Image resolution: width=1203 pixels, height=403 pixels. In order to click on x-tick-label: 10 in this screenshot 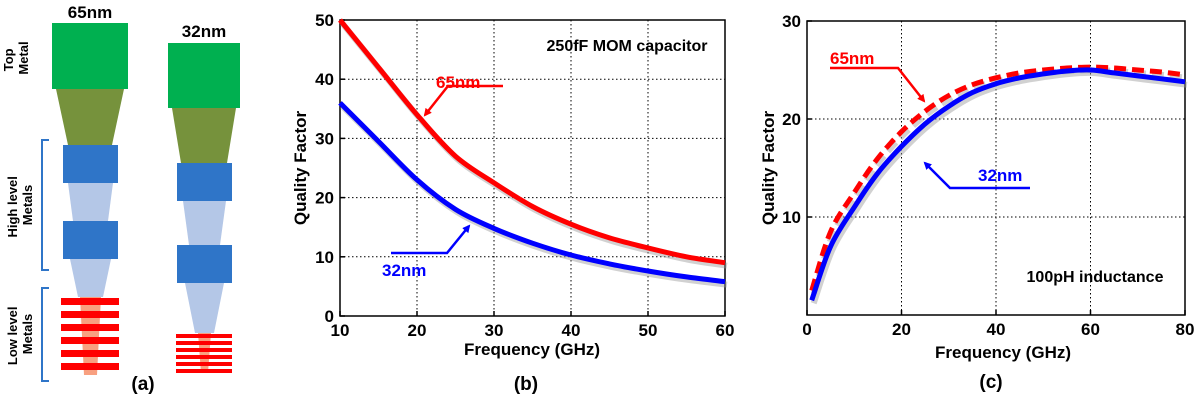, I will do `click(340, 330)`.